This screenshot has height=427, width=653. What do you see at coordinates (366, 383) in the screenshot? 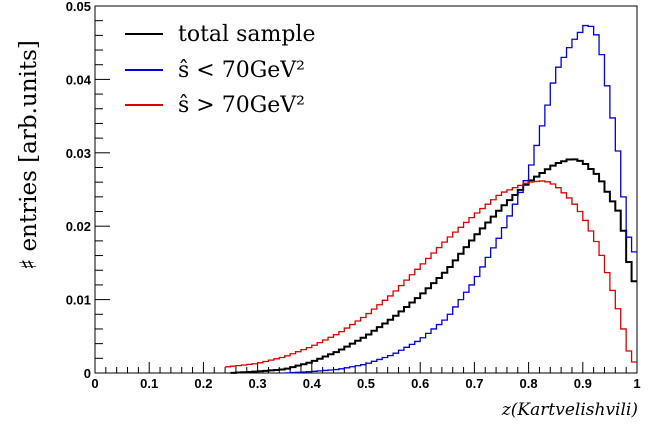
I see `x-tick-label: 0.5` at bounding box center [366, 383].